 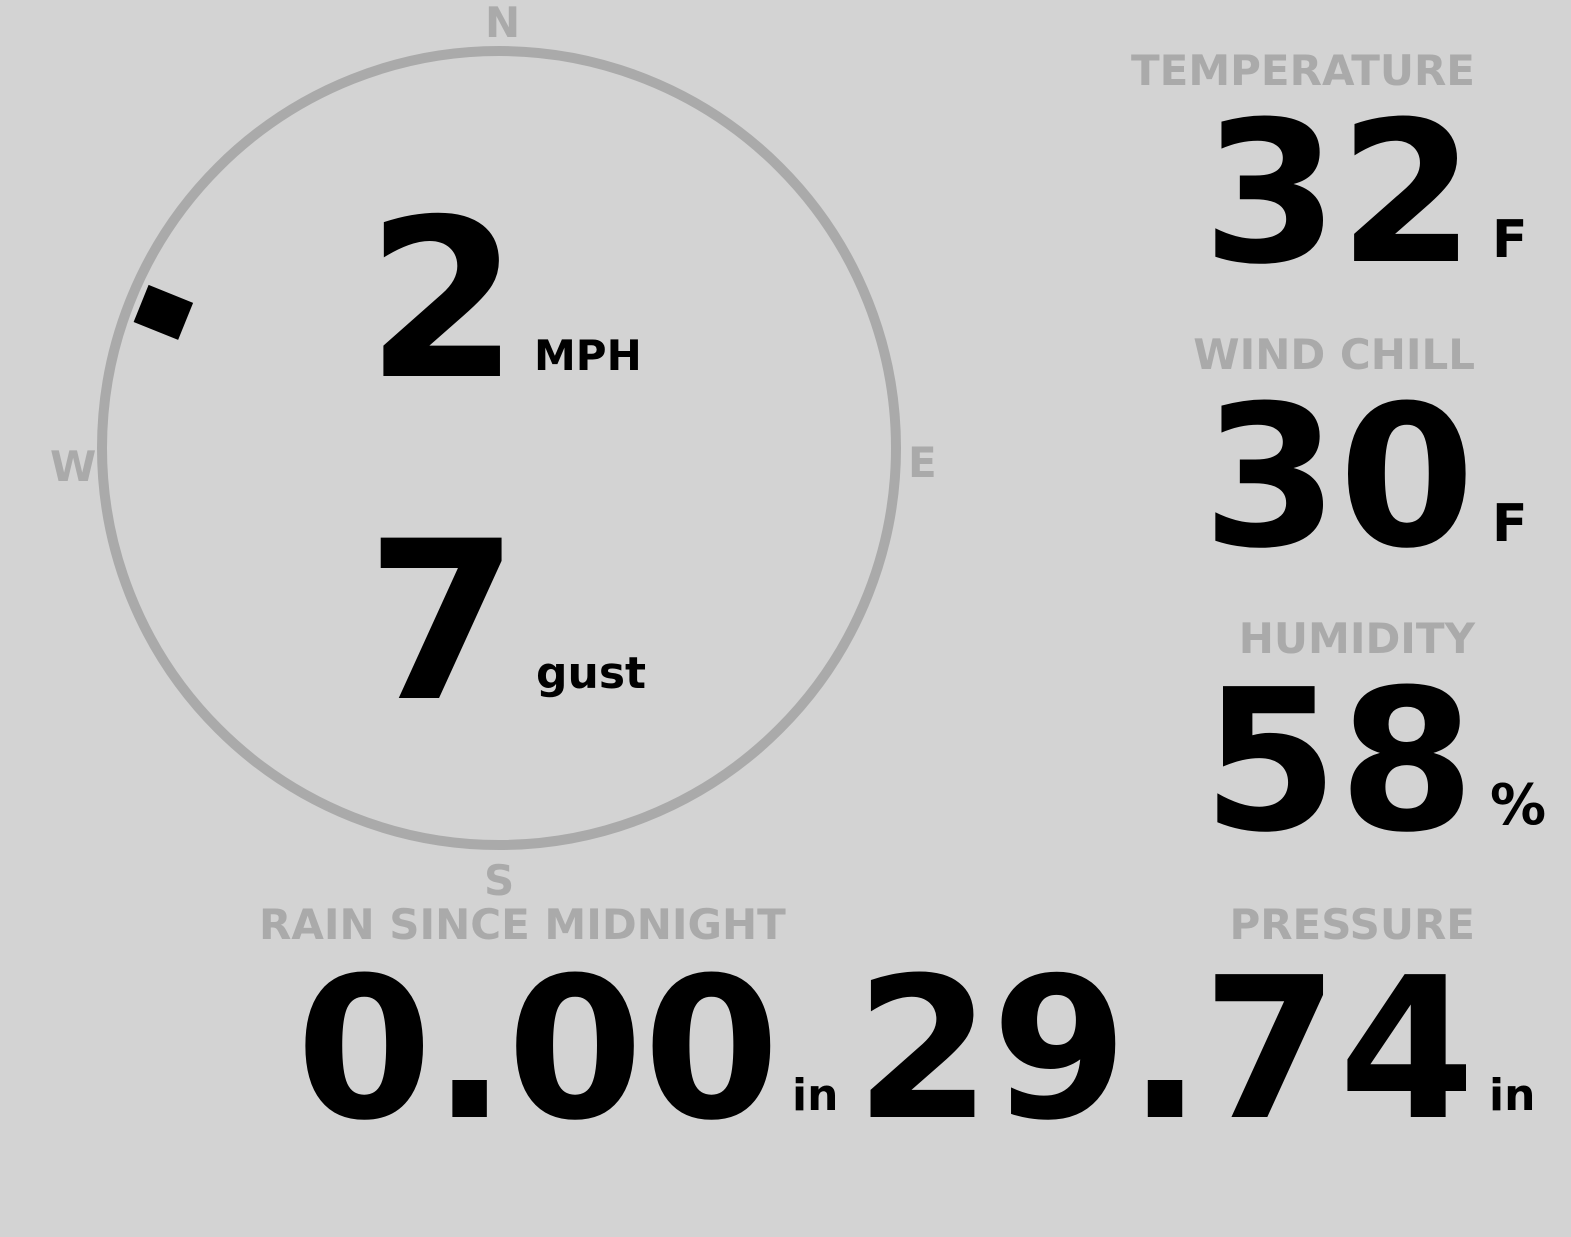 I want to click on humidity-label: HUMIDITY, so click(x=1356, y=638).